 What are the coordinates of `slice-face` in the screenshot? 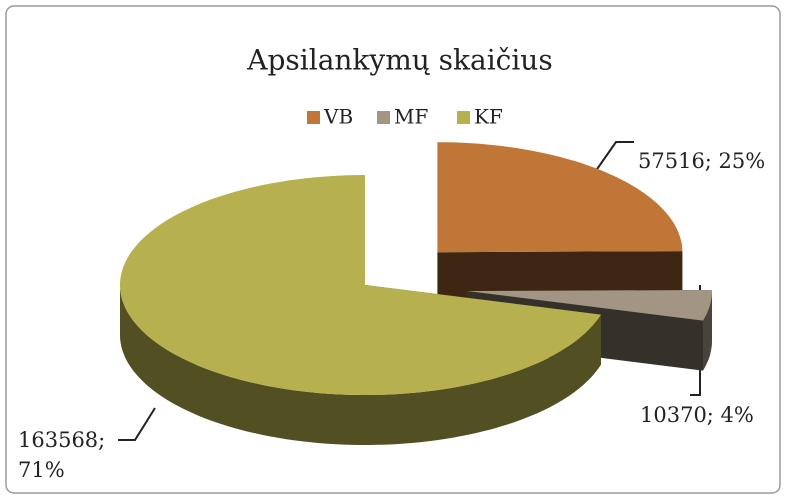 It's located at (560, 277).